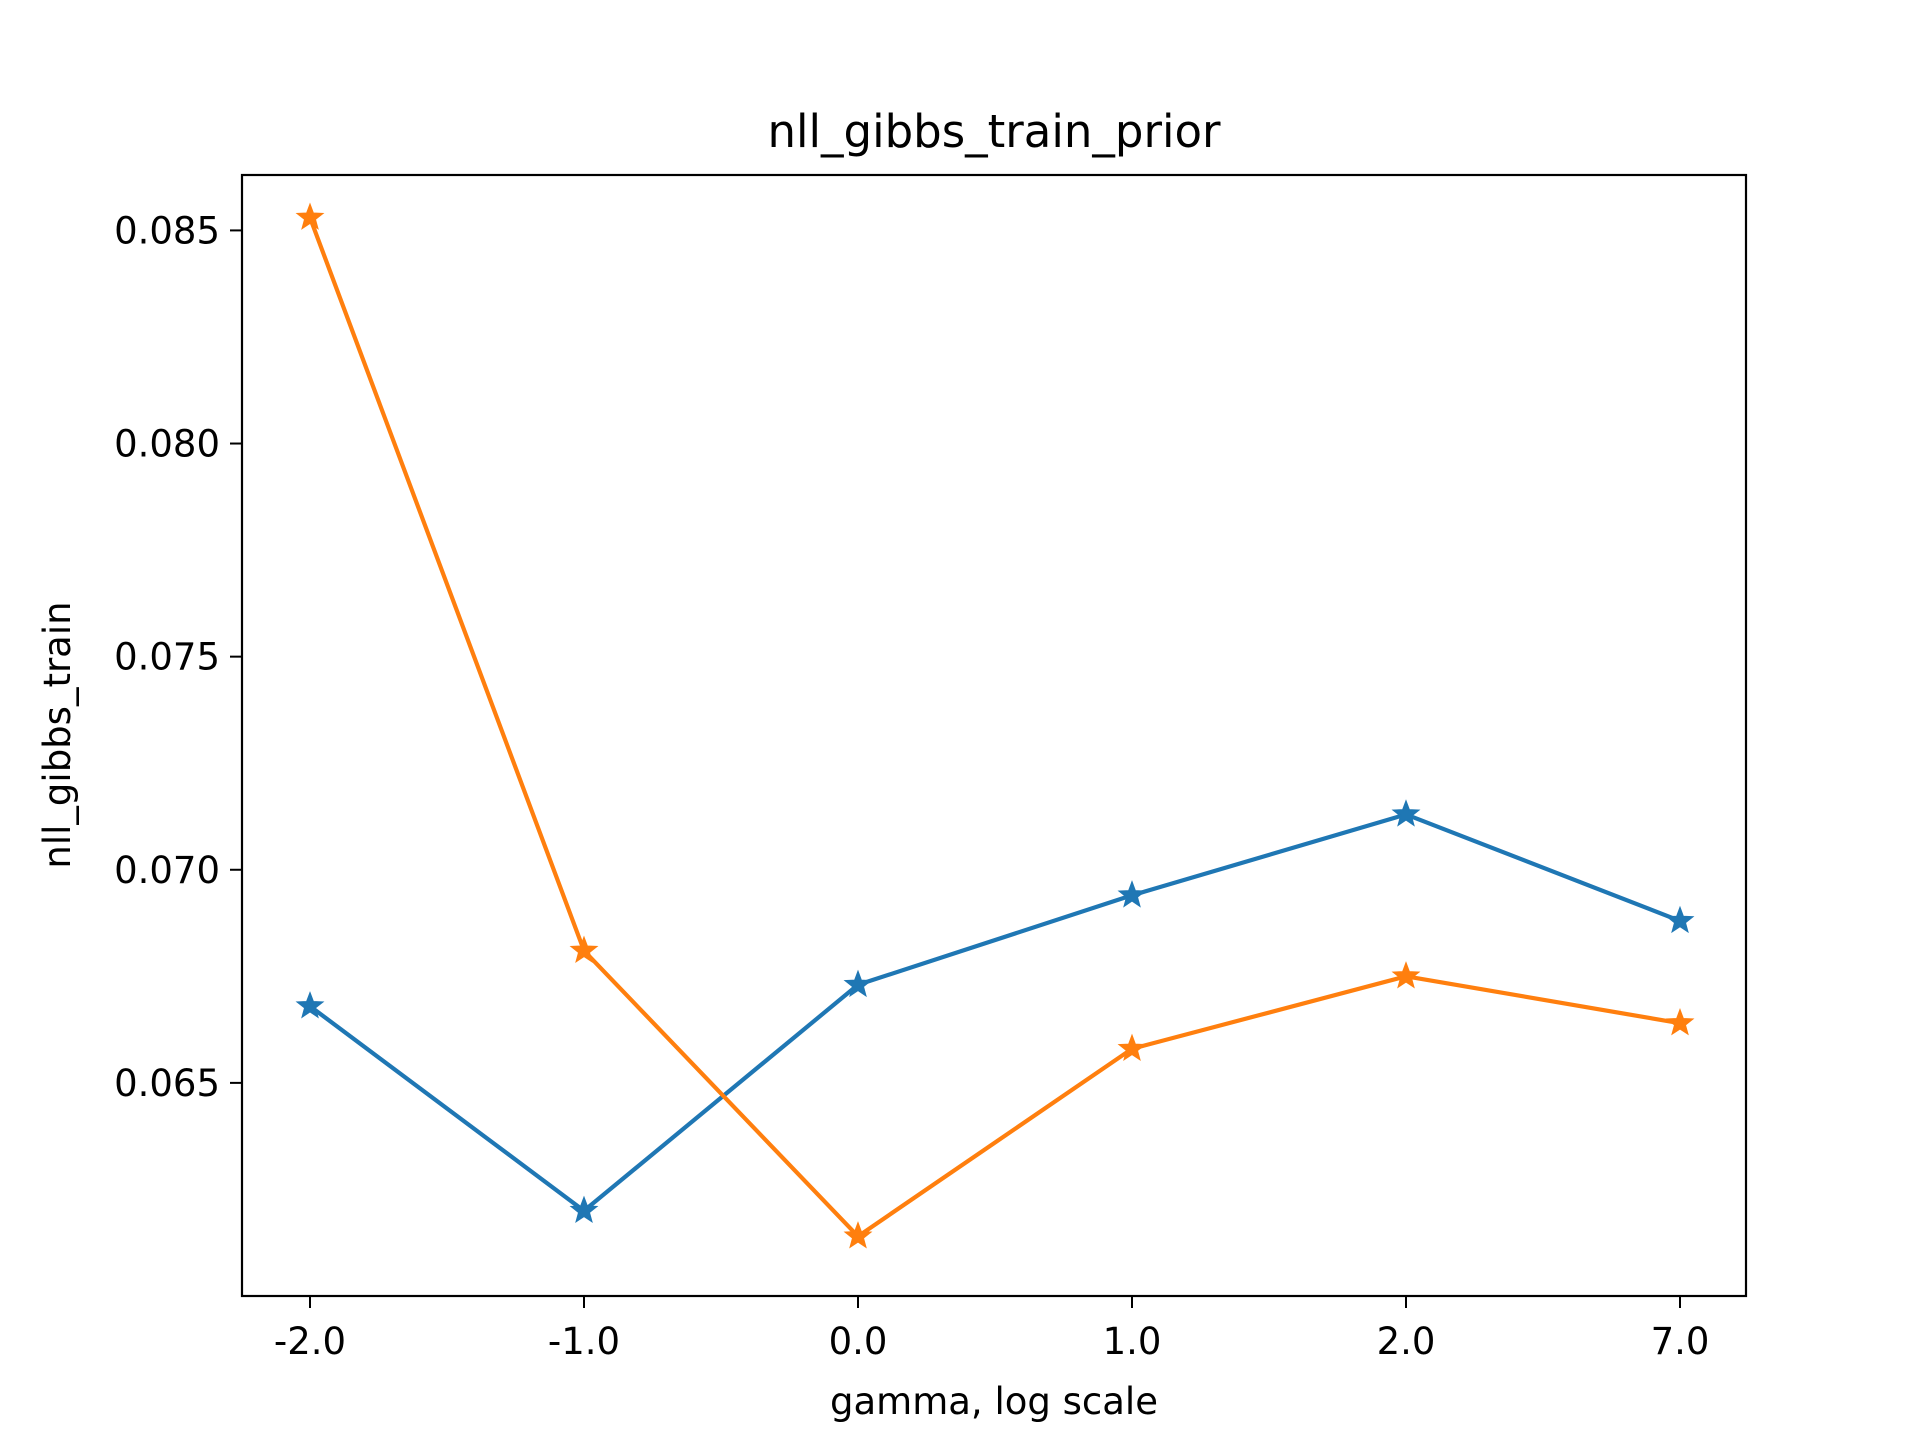 This screenshot has width=1920, height=1445. Describe the element at coordinates (1680, 1341) in the screenshot. I see `x-tick-label: 7.0` at that location.